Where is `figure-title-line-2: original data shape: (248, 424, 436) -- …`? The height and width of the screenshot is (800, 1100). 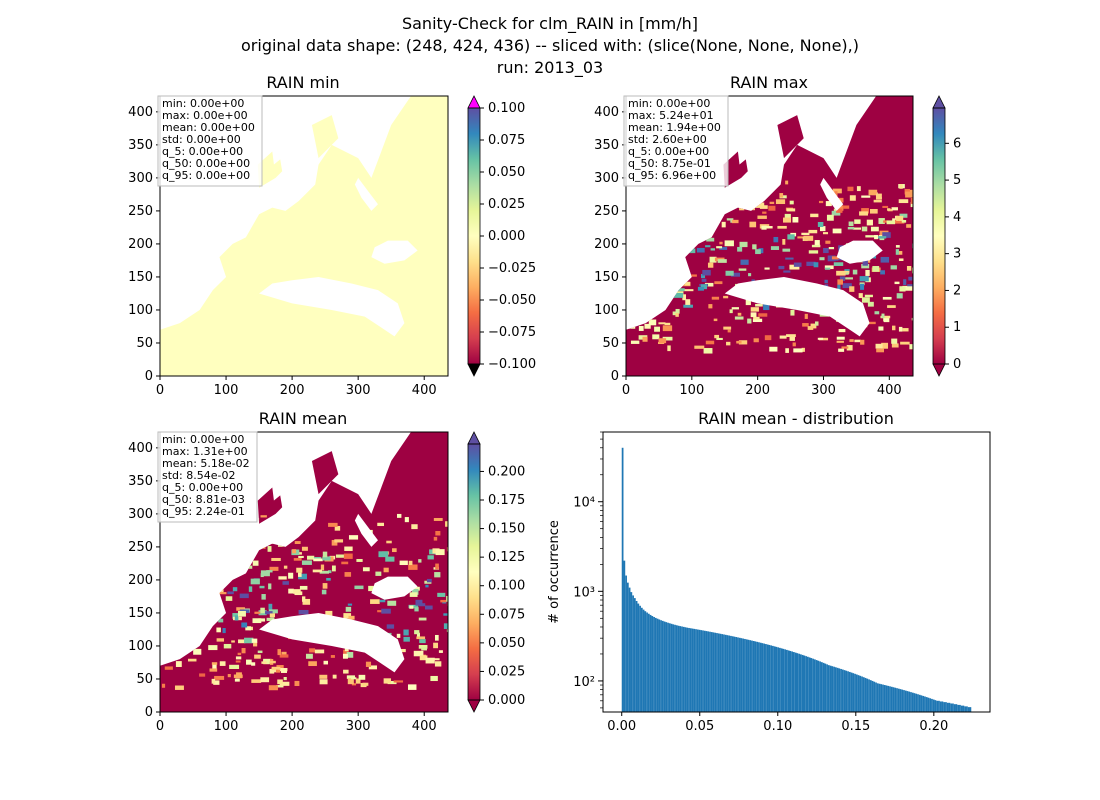 figure-title-line-2: original data shape: (248, 424, 436) -- … is located at coordinates (550, 45).